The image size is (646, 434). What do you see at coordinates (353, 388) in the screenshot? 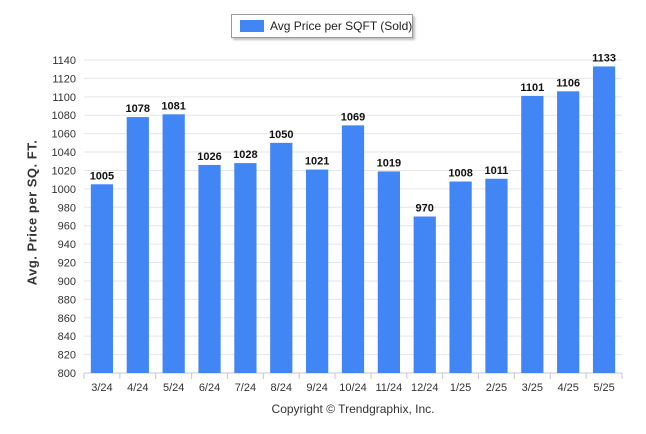
I see `x-tick-label: 10/24` at bounding box center [353, 388].